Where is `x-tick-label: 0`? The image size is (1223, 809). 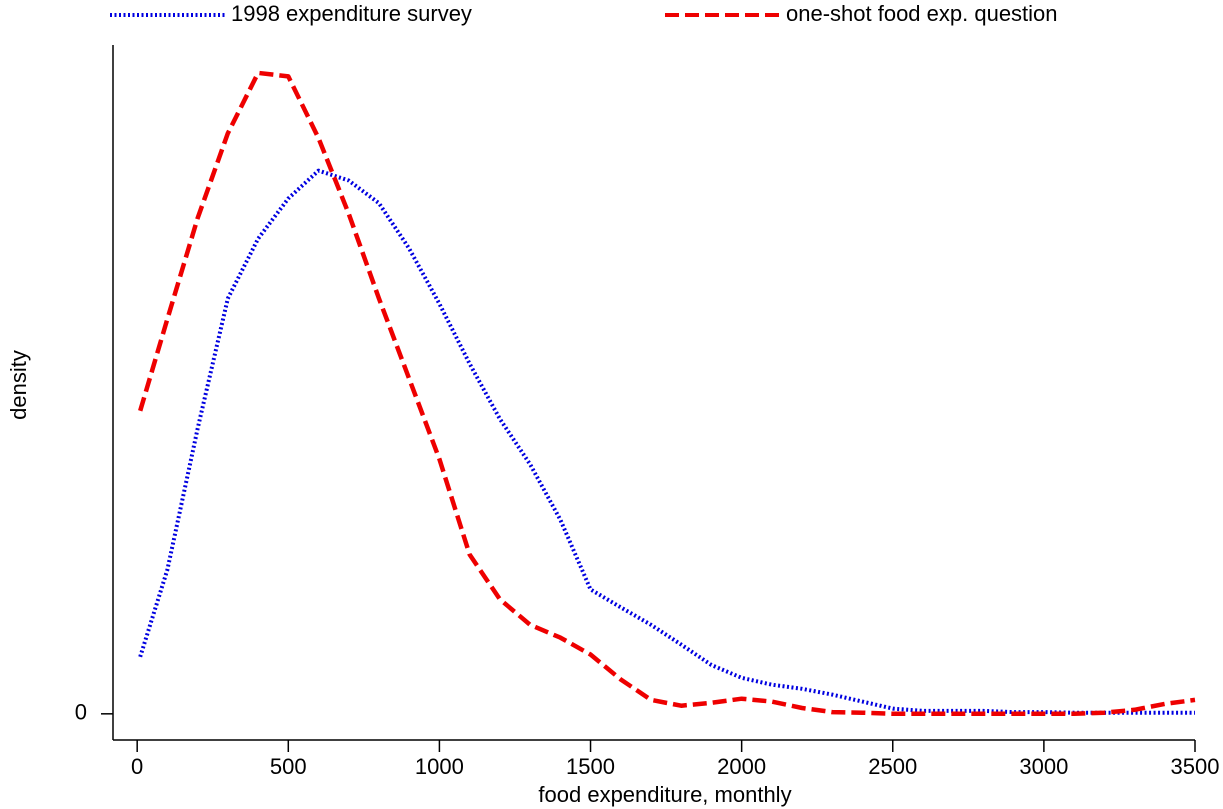
x-tick-label: 0 is located at coordinates (137, 766).